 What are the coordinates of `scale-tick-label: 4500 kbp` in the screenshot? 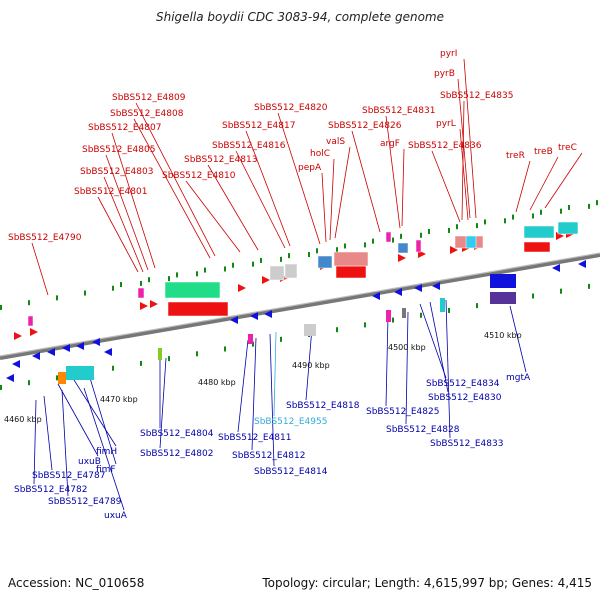 It's located at (407, 347).